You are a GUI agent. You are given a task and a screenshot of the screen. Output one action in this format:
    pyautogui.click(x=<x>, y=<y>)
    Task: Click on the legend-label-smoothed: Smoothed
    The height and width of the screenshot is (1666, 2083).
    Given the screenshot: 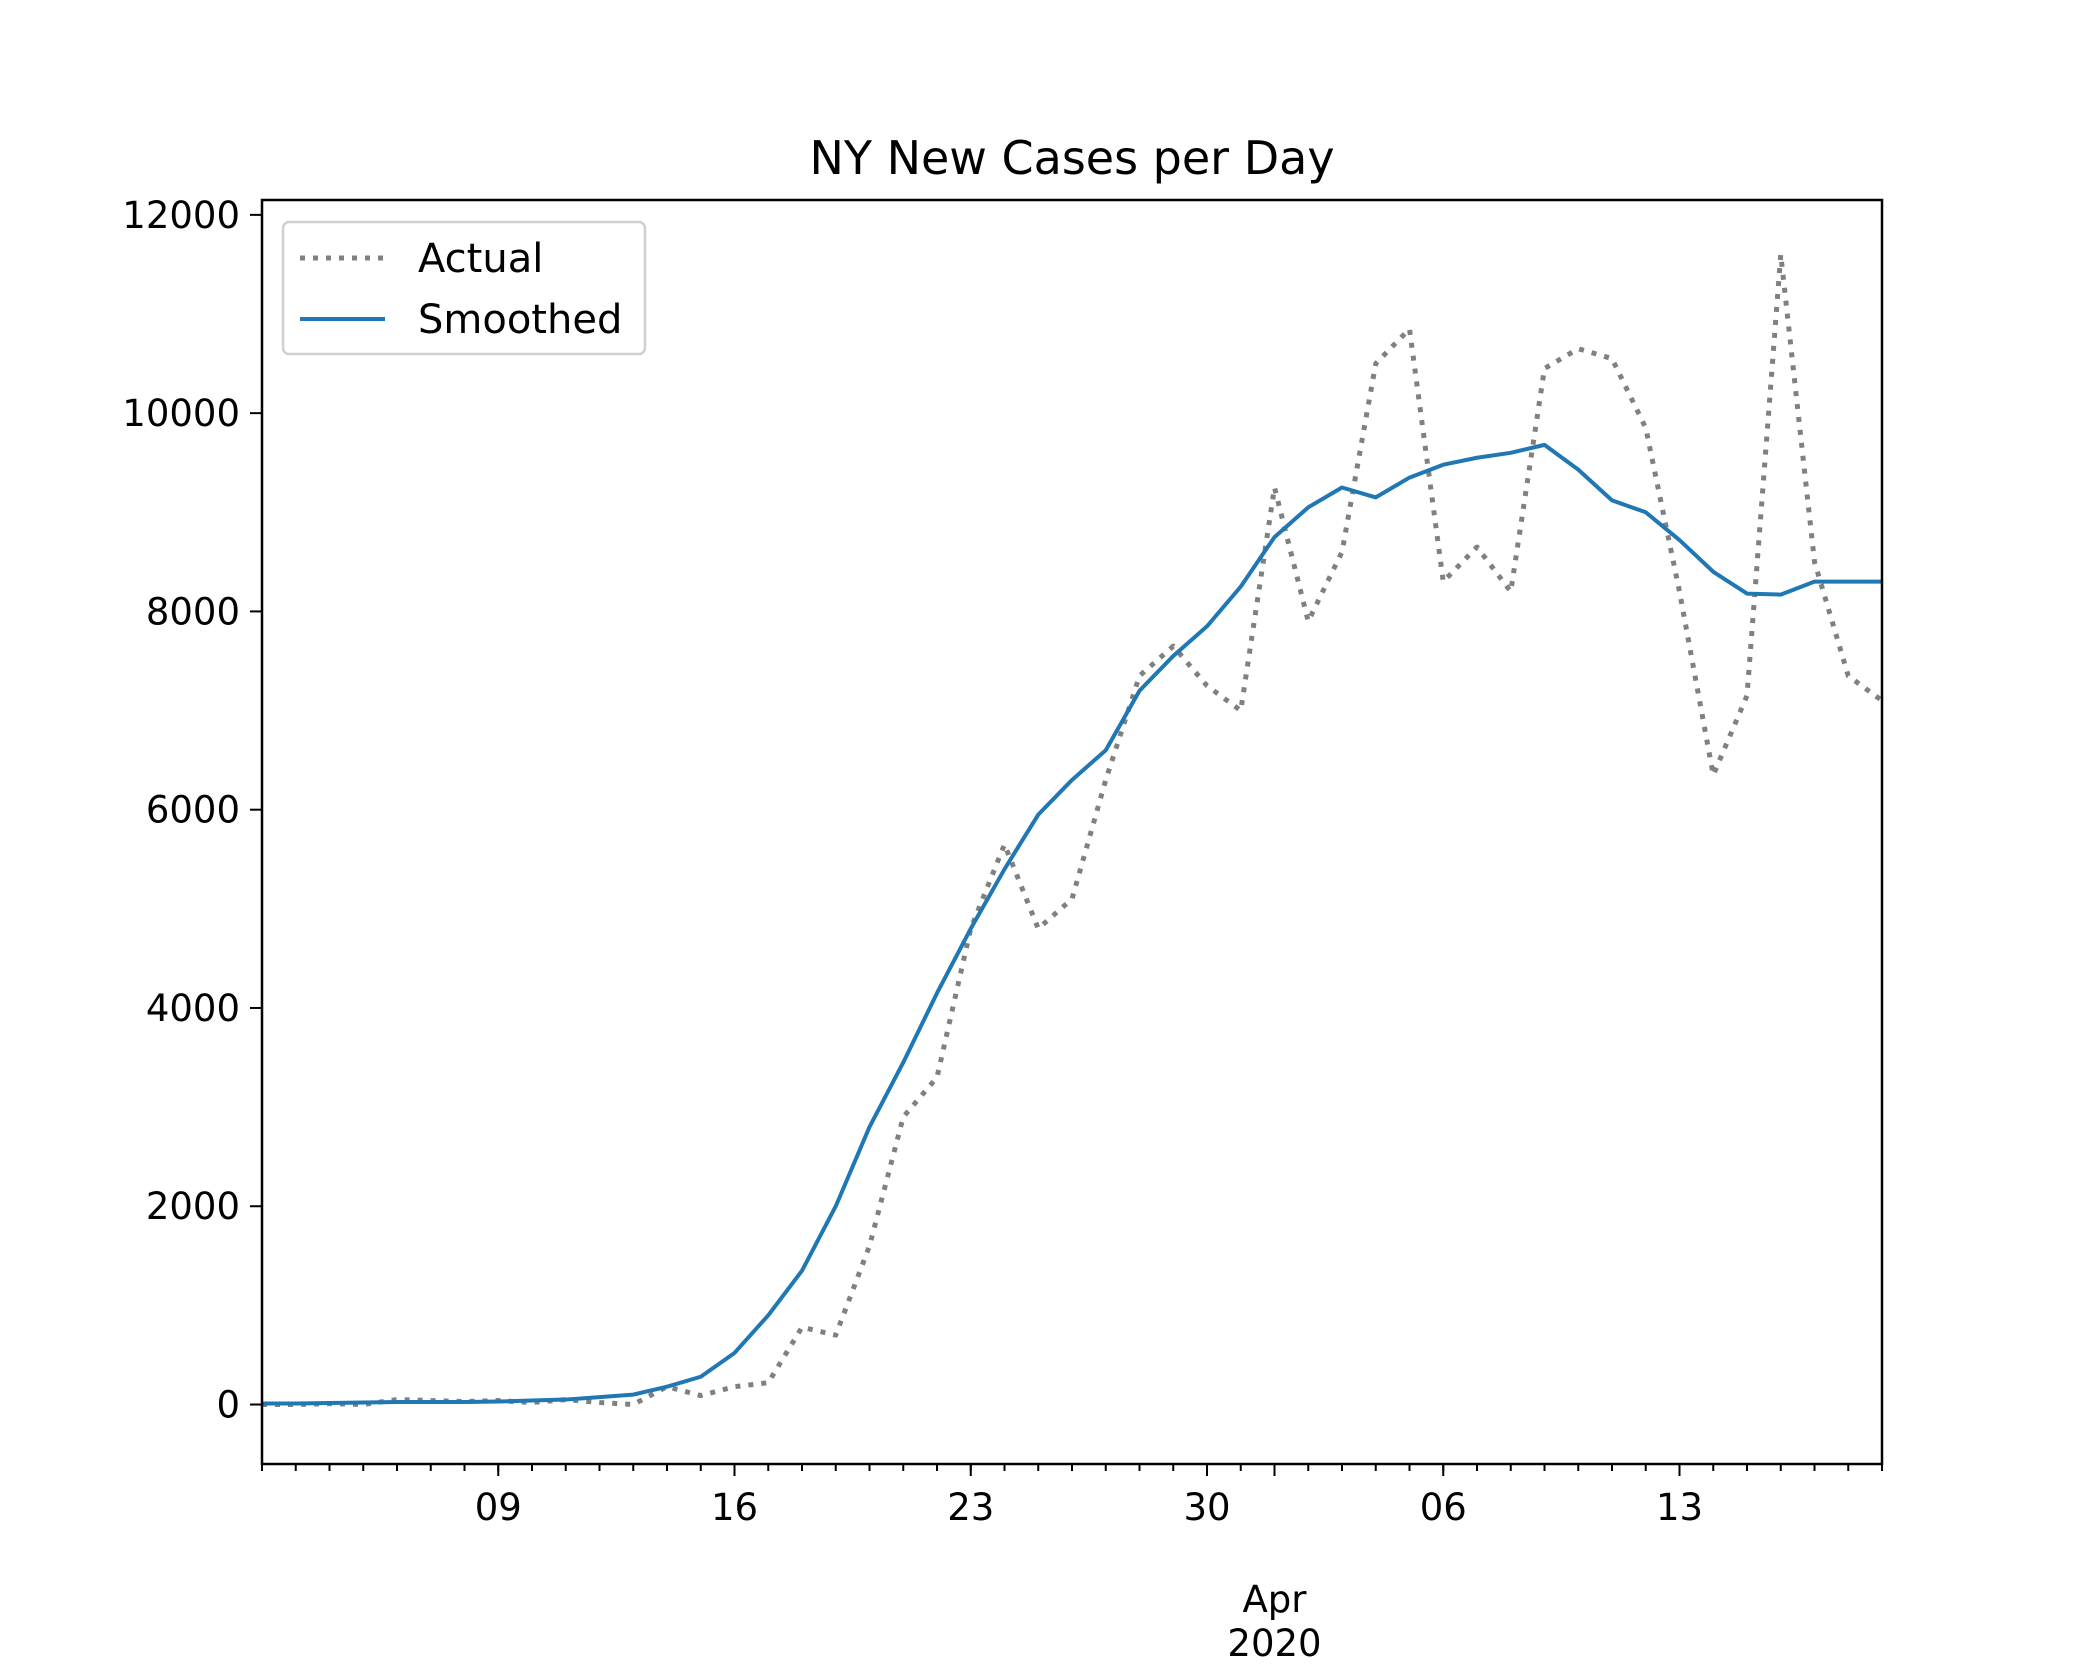 What is the action you would take?
    pyautogui.click(x=520, y=320)
    